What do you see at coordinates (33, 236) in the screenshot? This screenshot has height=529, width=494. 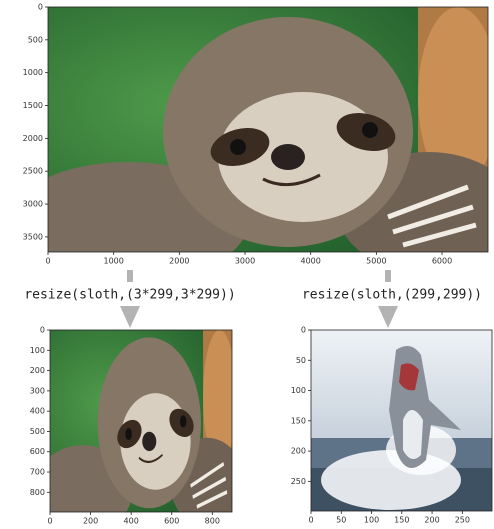 I see `y-tick-label: 3500` at bounding box center [33, 236].